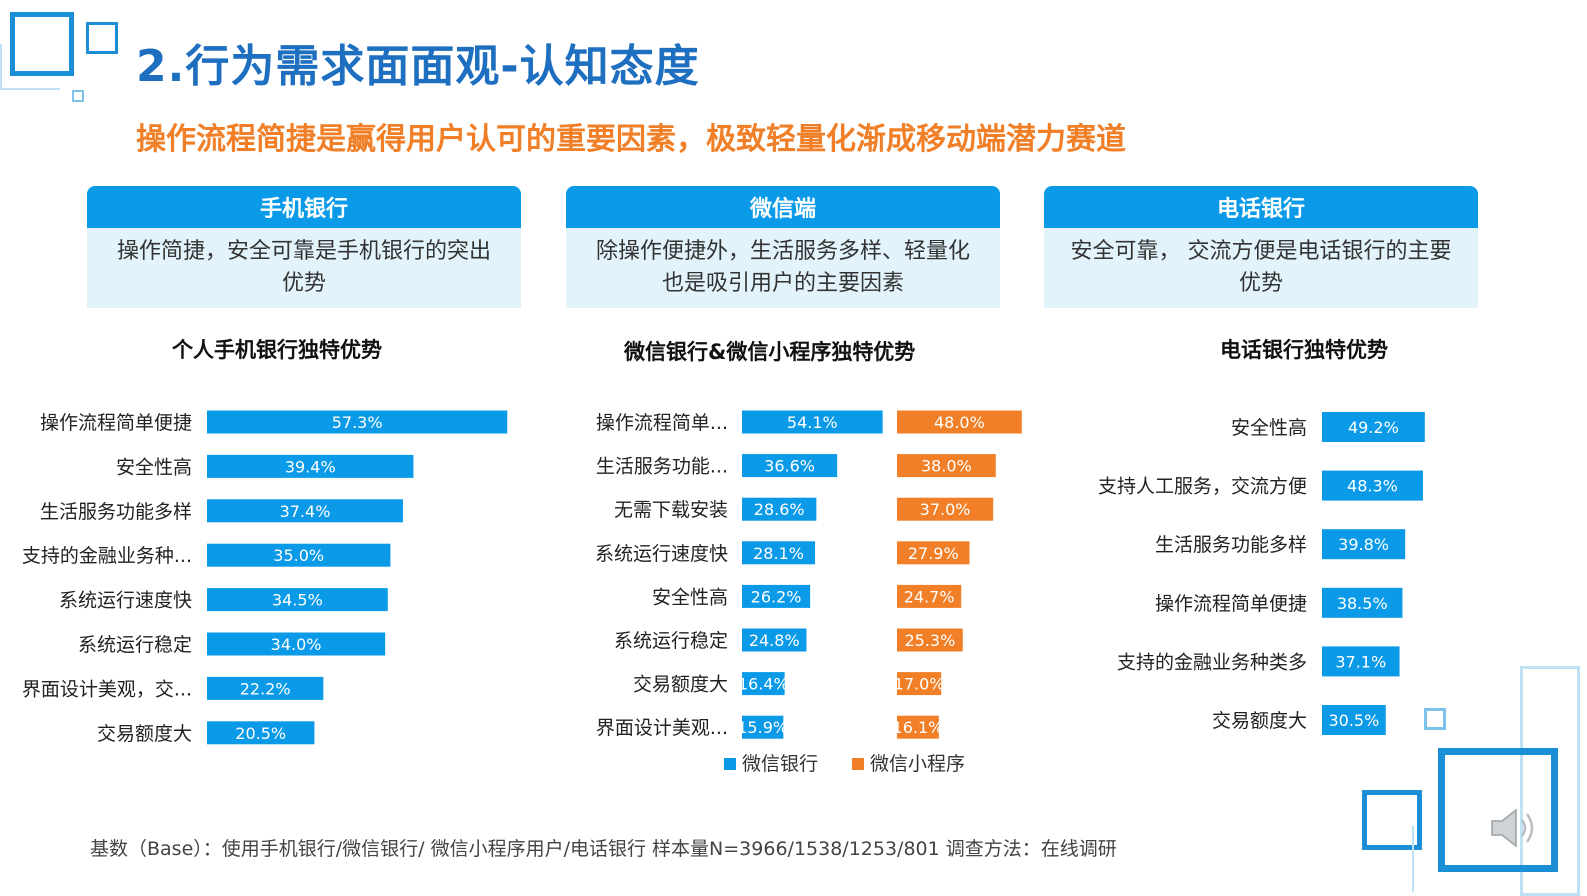 The width and height of the screenshot is (1587, 896). I want to click on value-label: 30.5%, so click(1353, 720).